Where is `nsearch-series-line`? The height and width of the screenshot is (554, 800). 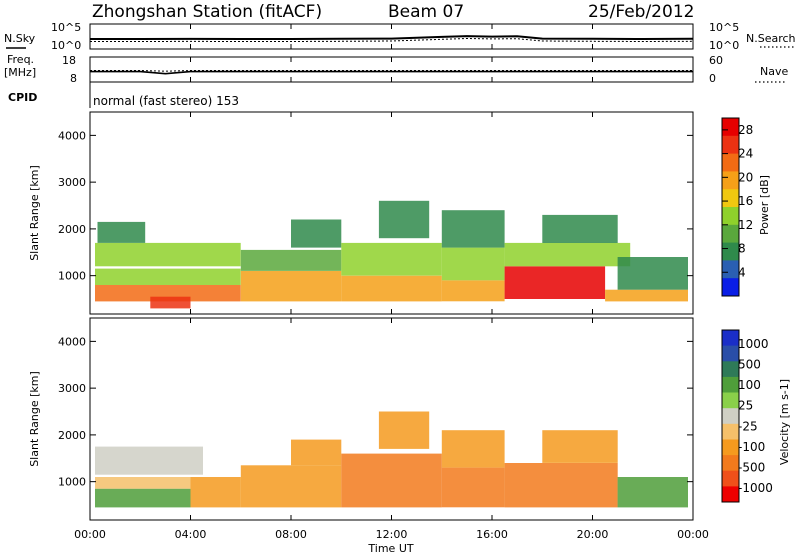
nsearch-series-line is located at coordinates (392, 40).